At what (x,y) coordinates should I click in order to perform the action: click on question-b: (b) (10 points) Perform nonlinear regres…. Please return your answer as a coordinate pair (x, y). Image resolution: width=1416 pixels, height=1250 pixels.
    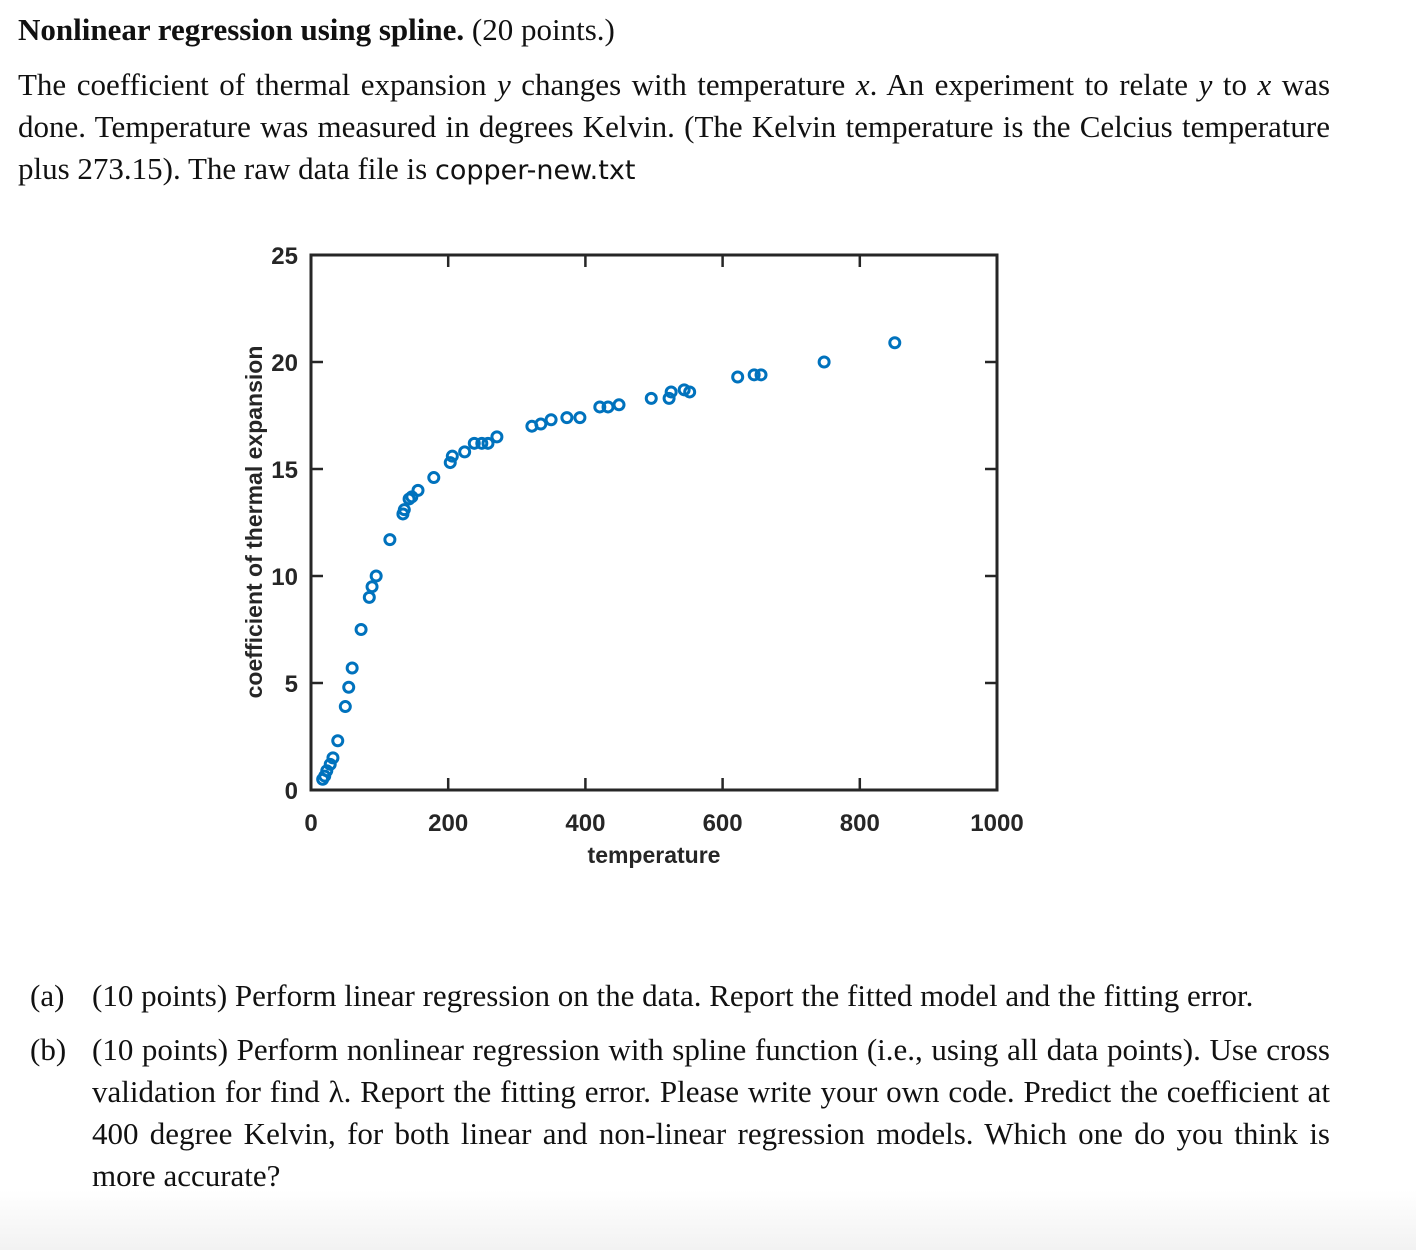
    Looking at the image, I should click on (680, 1113).